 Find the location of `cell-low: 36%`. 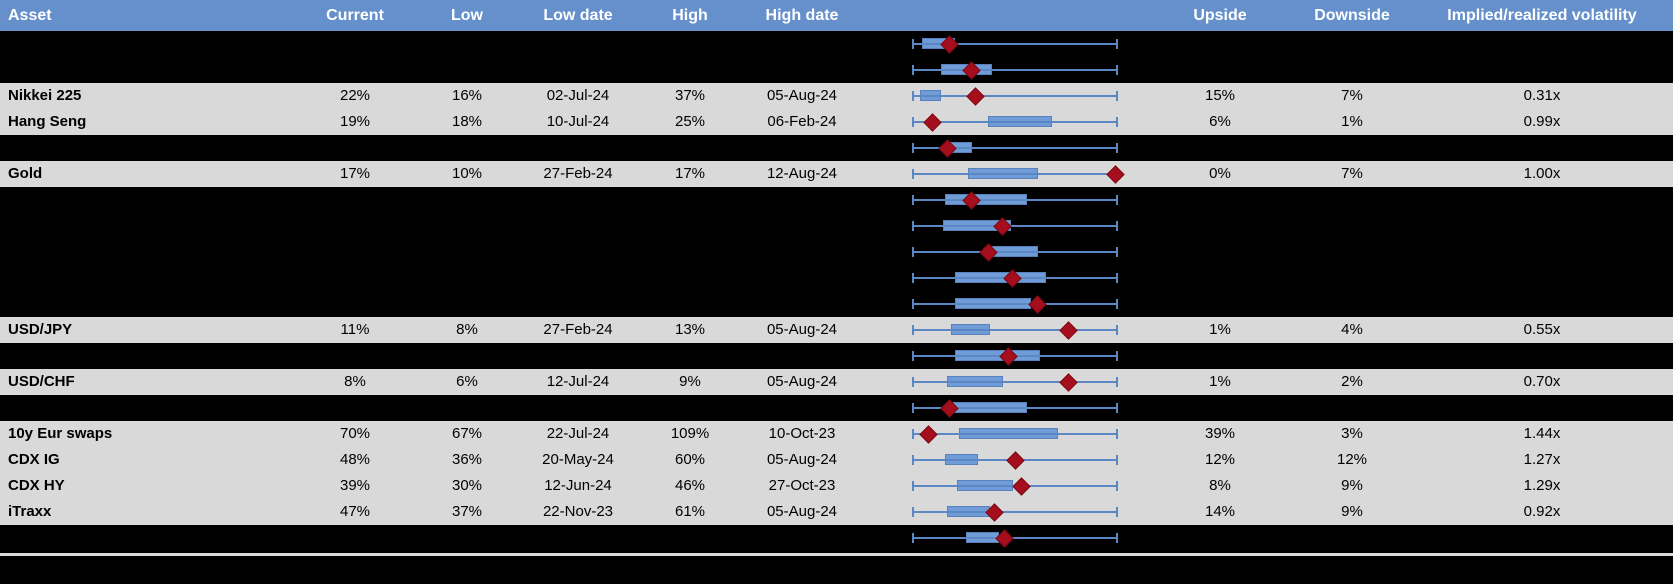

cell-low: 36% is located at coordinates (467, 459).